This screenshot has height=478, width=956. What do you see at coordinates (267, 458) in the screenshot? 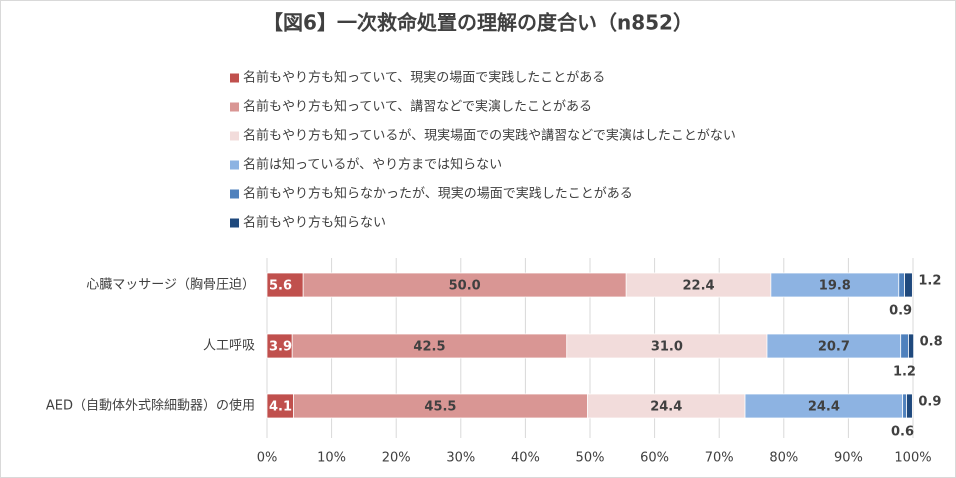
I see `x-tick-label: 0%` at bounding box center [267, 458].